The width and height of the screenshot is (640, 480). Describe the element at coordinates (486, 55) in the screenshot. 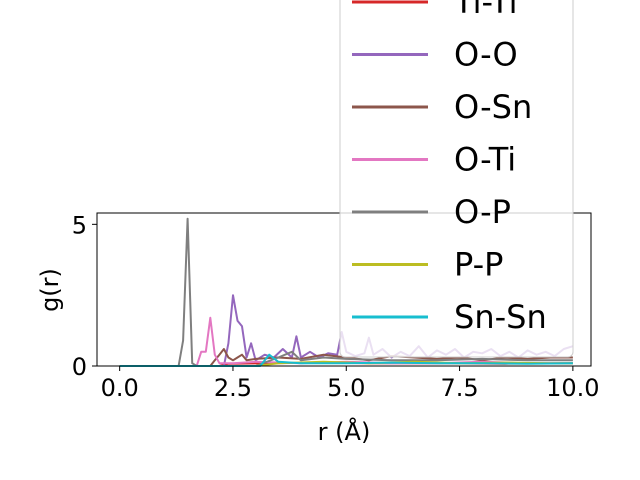

I see `legend-label: O-O` at that location.